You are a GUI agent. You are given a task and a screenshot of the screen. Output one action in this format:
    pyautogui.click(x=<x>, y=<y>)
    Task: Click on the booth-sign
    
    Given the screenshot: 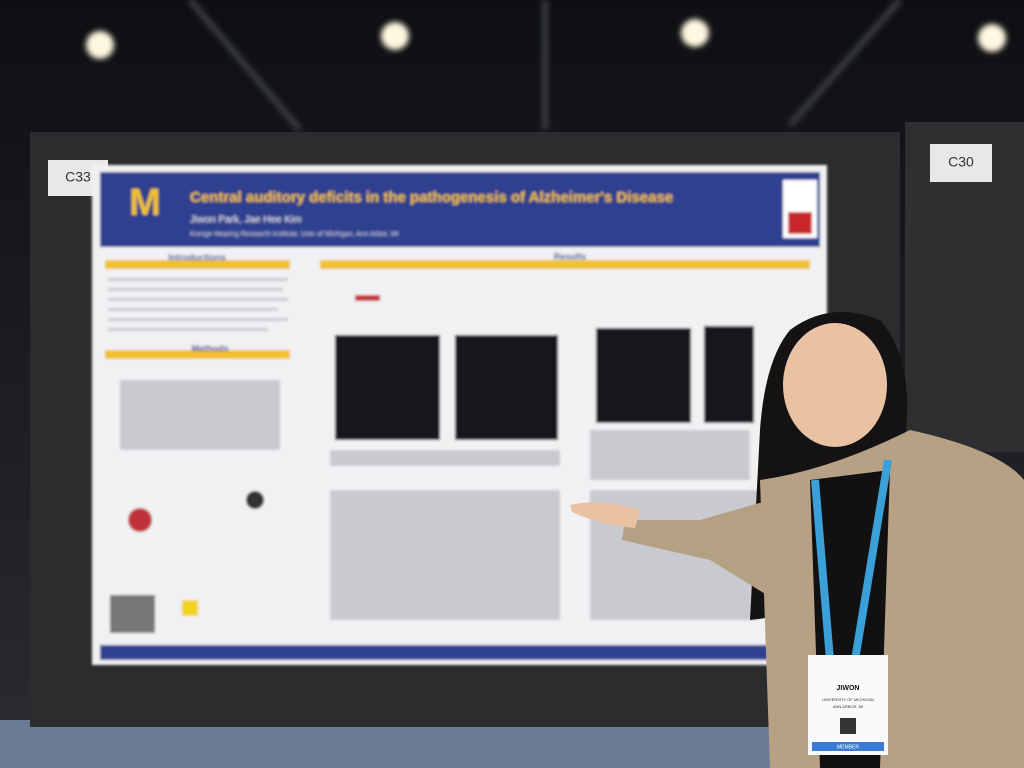 What is the action you would take?
    pyautogui.click(x=961, y=163)
    